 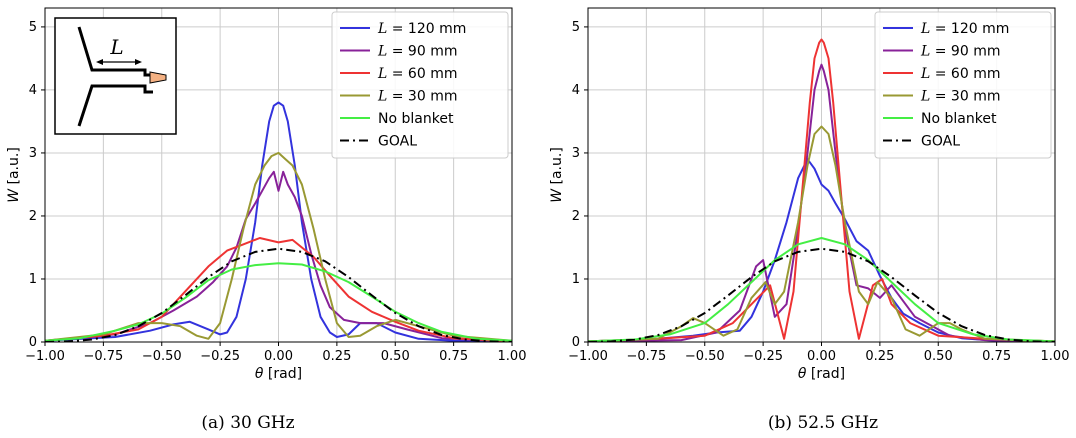 What do you see at coordinates (115, 105) in the screenshot?
I see `horn-lower-wall` at bounding box center [115, 105].